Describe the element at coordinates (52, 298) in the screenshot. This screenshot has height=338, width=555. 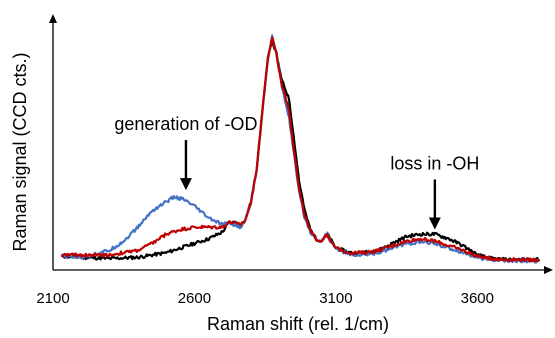
I see `x-tick-label: 2100` at that location.